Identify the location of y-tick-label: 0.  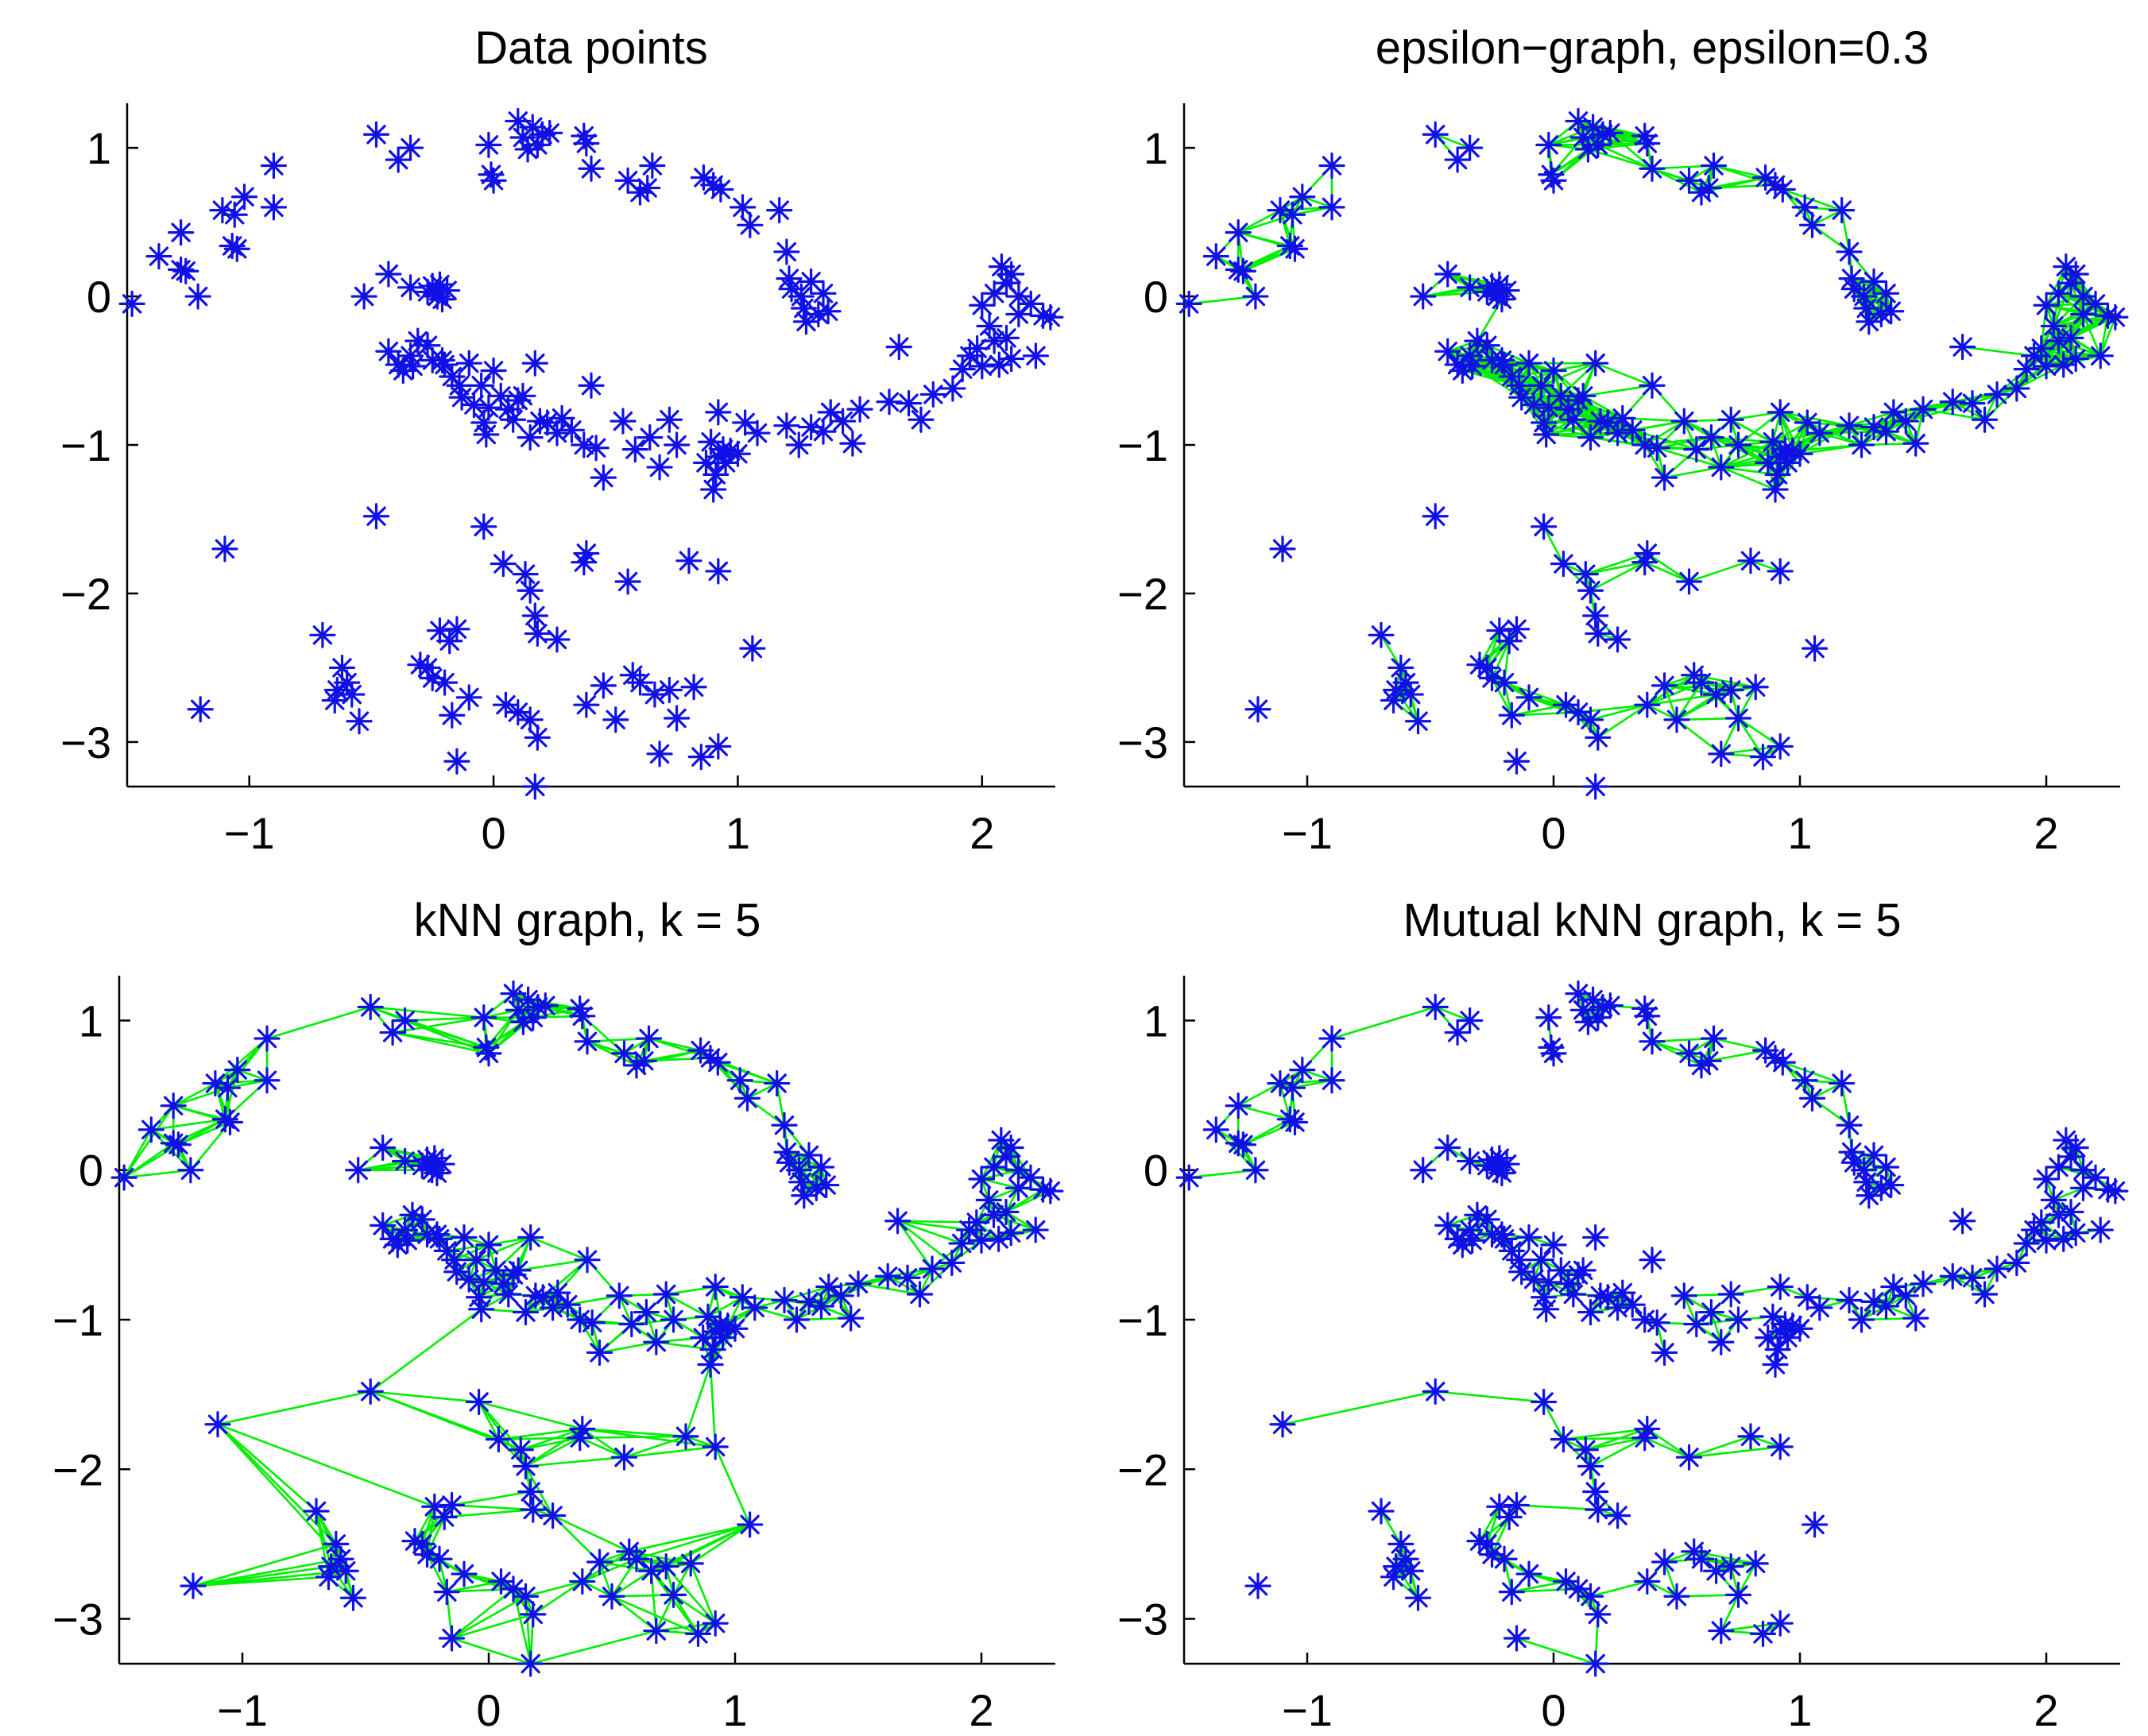
(1156, 297).